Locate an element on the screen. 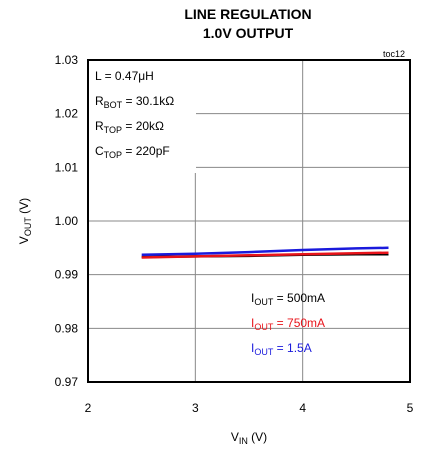 The height and width of the screenshot is (450, 421). conditions-background is located at coordinates (142, 117).